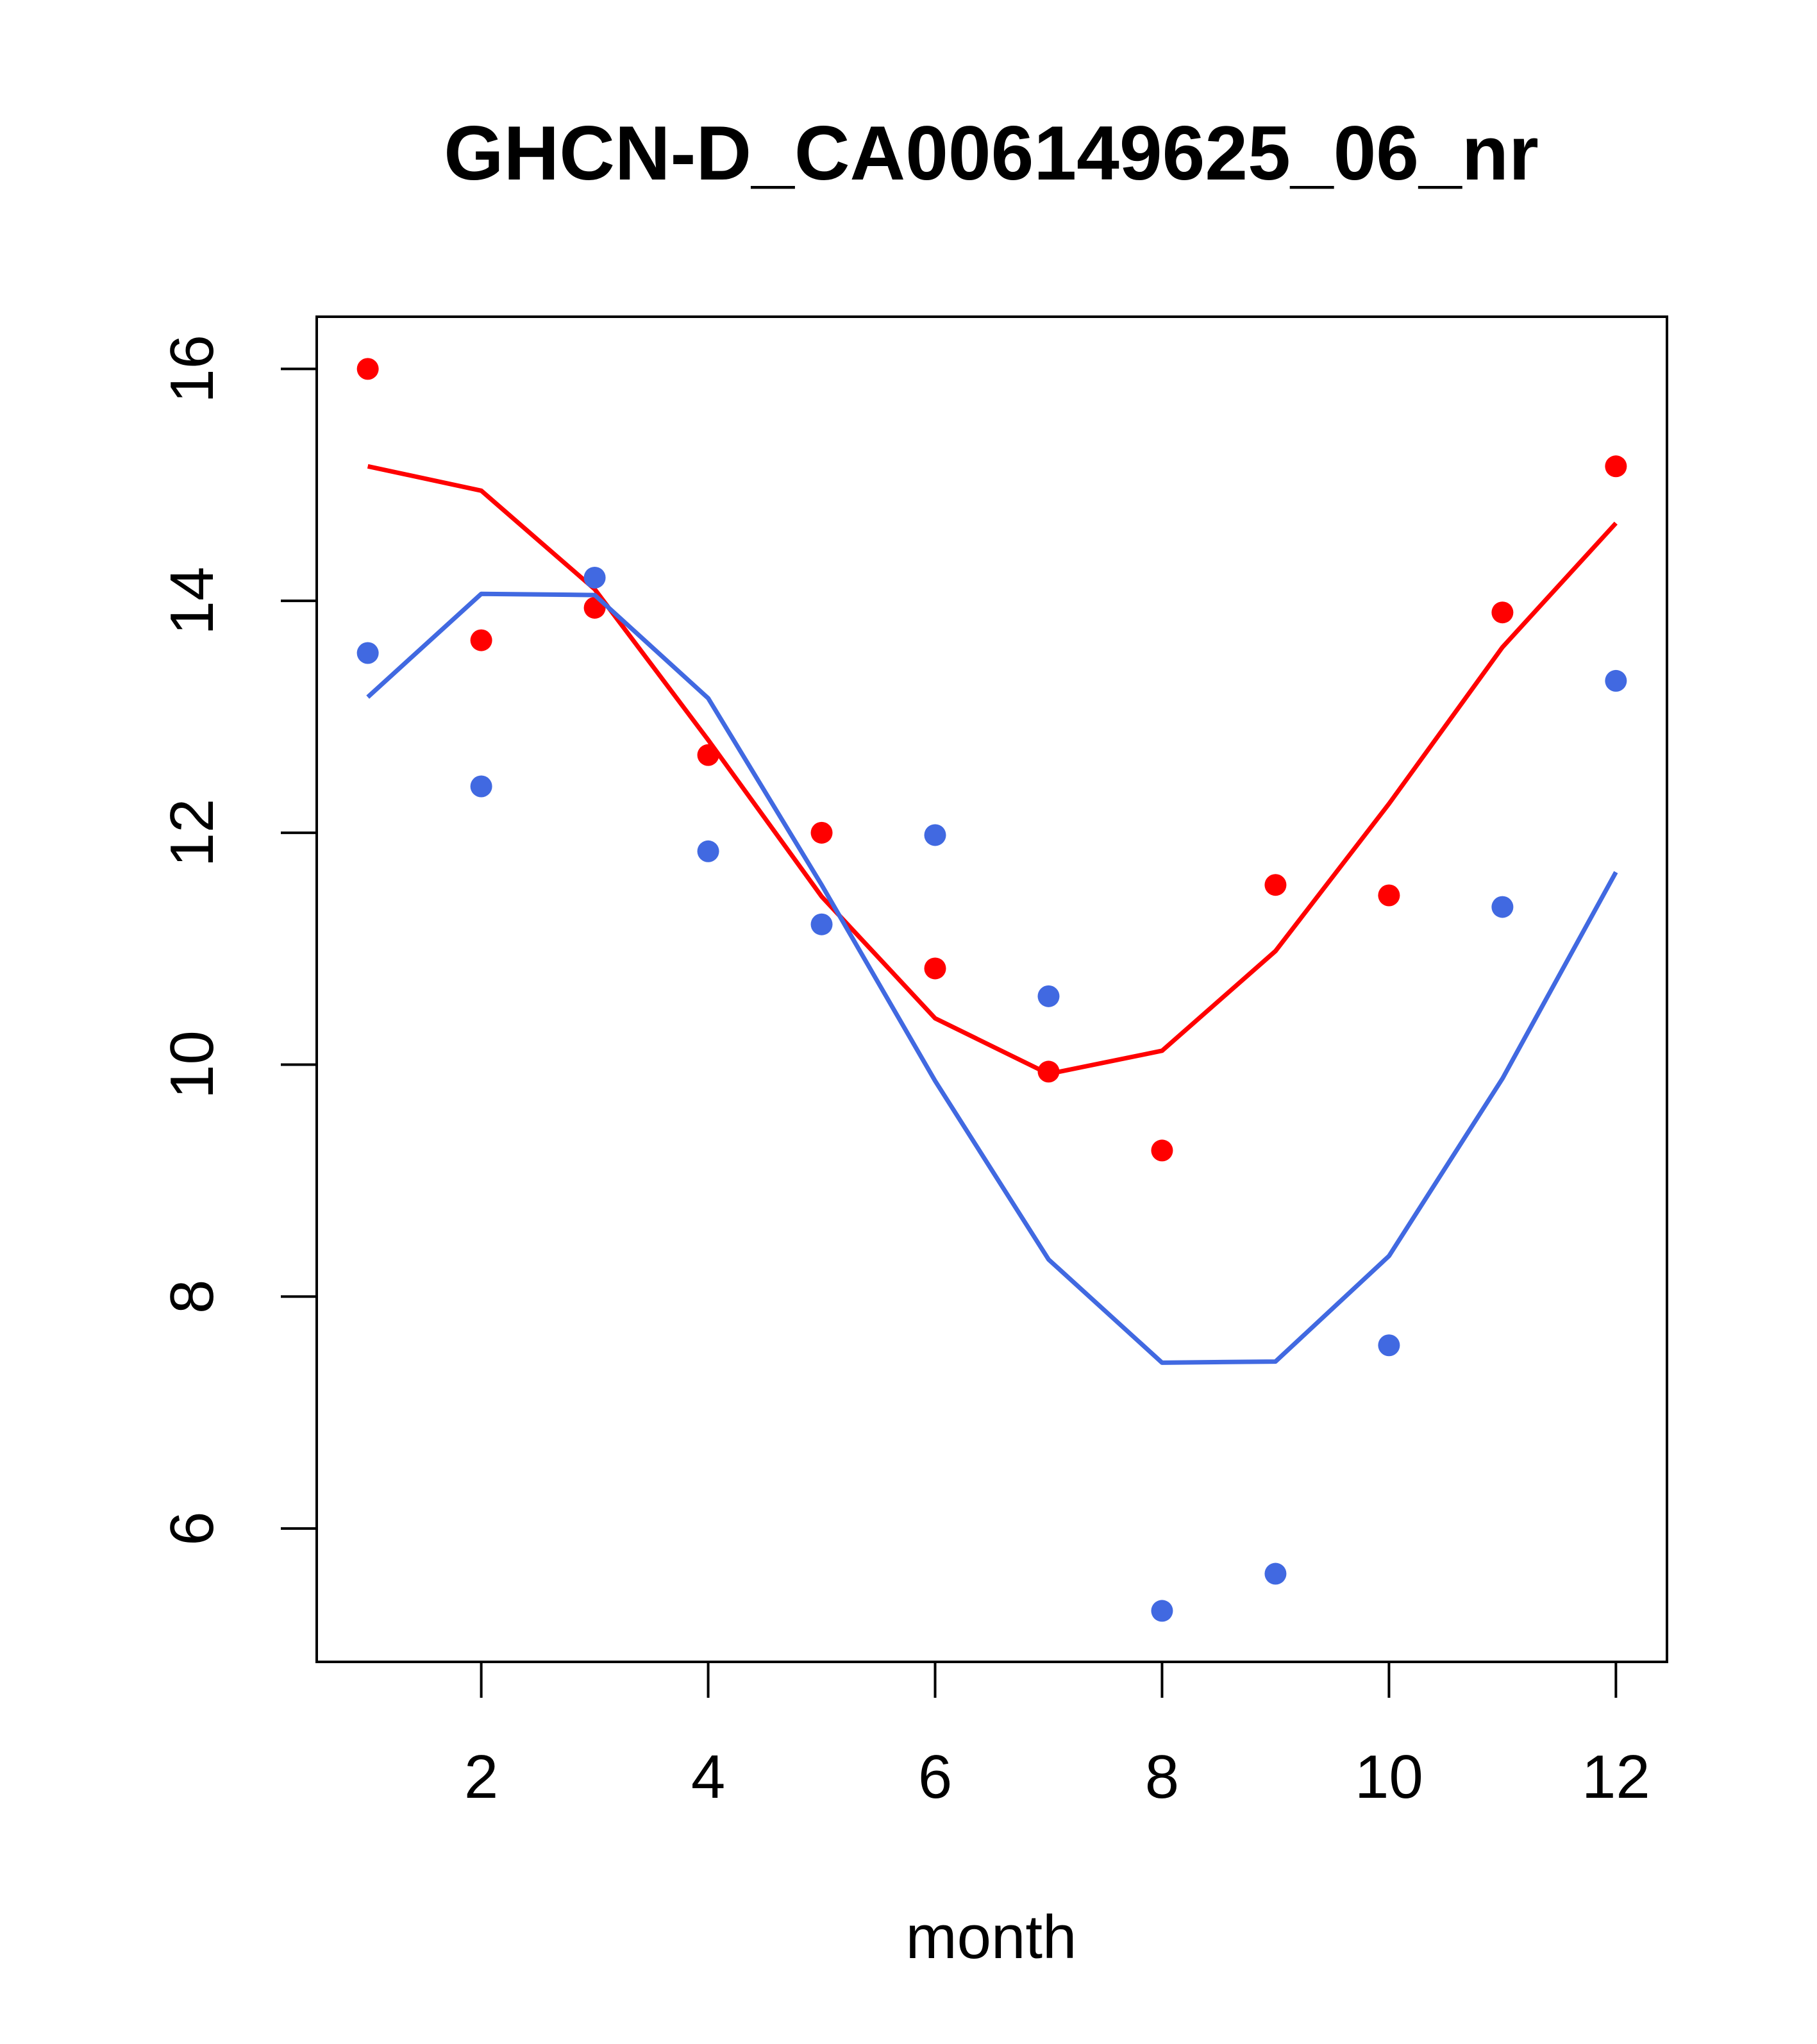 The image size is (1817, 2044). What do you see at coordinates (708, 1777) in the screenshot?
I see `x-tick-label: 4` at bounding box center [708, 1777].